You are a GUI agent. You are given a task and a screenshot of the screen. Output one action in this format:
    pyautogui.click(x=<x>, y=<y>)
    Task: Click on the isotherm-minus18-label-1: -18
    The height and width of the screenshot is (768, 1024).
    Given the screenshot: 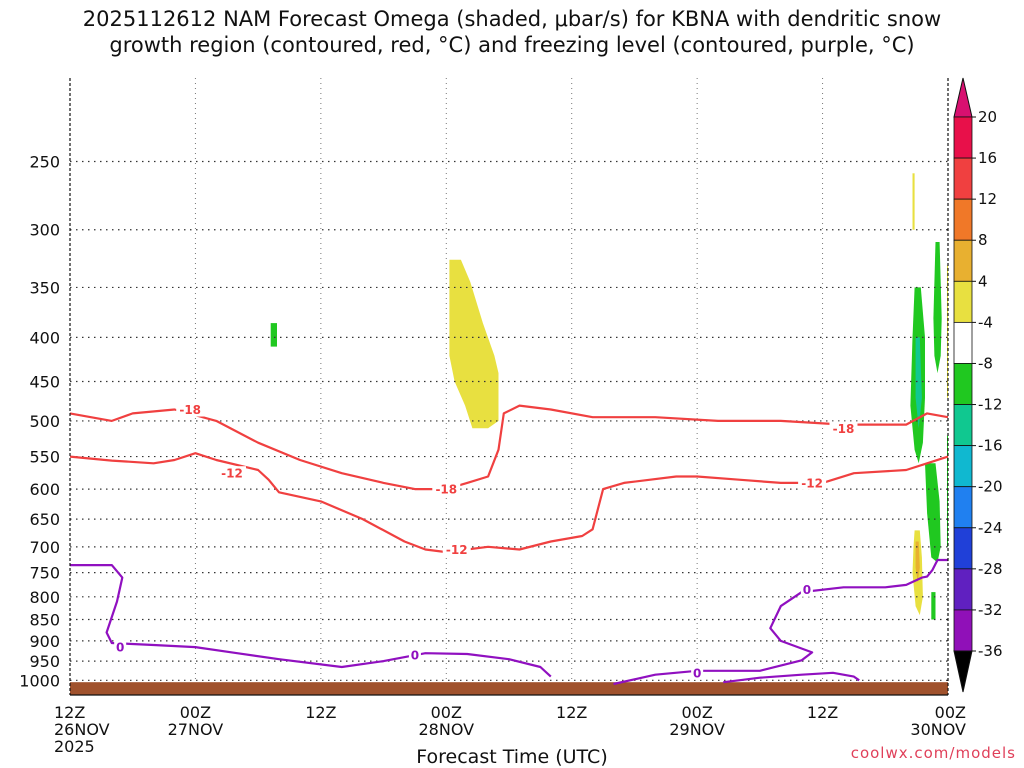 What is the action you would take?
    pyautogui.click(x=446, y=490)
    